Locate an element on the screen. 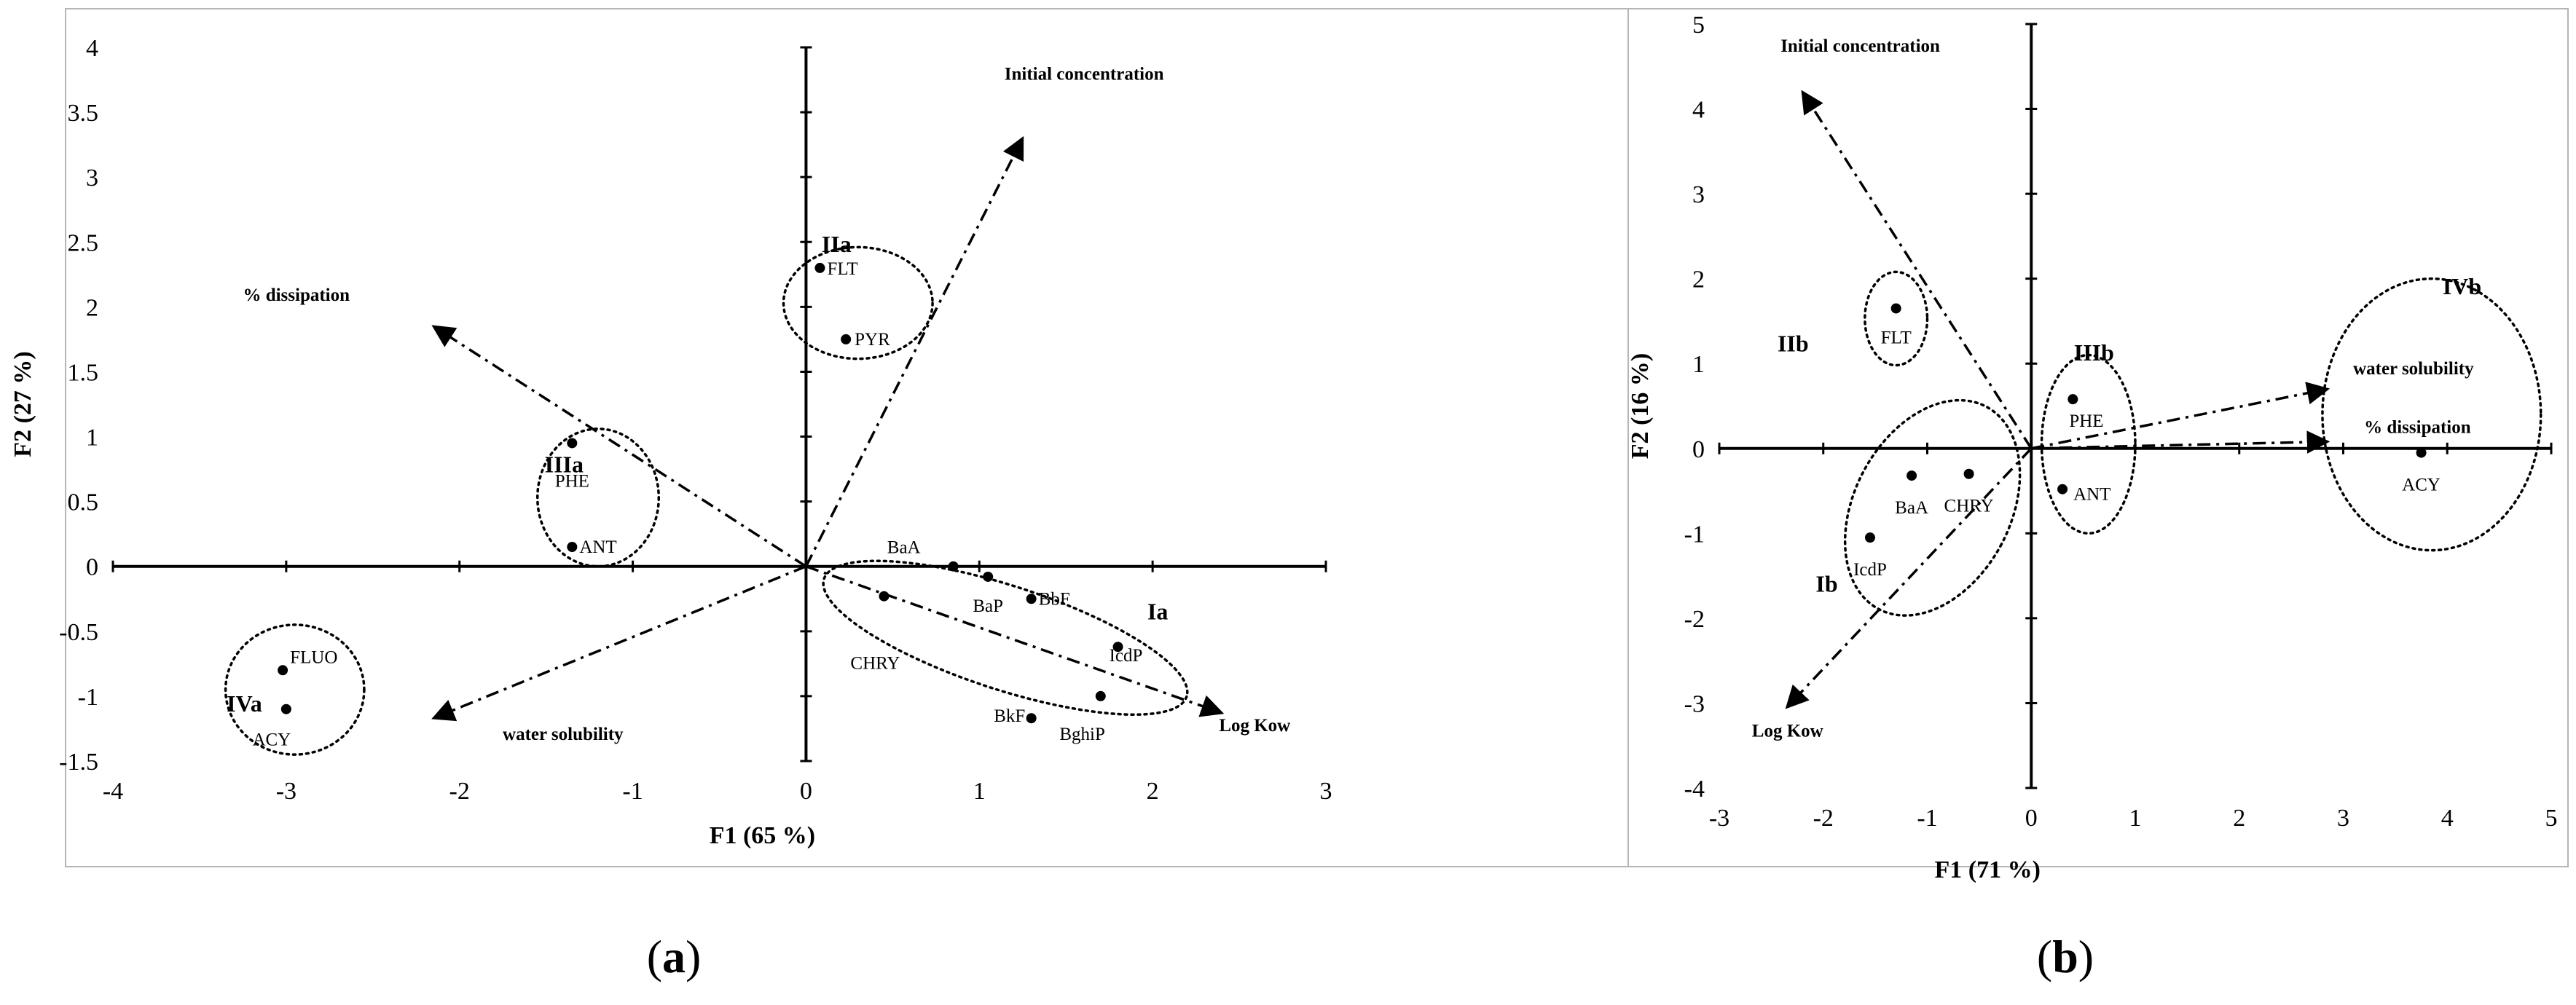 This screenshot has height=1005, width=2576. point-label-pyr: PYR is located at coordinates (872, 340).